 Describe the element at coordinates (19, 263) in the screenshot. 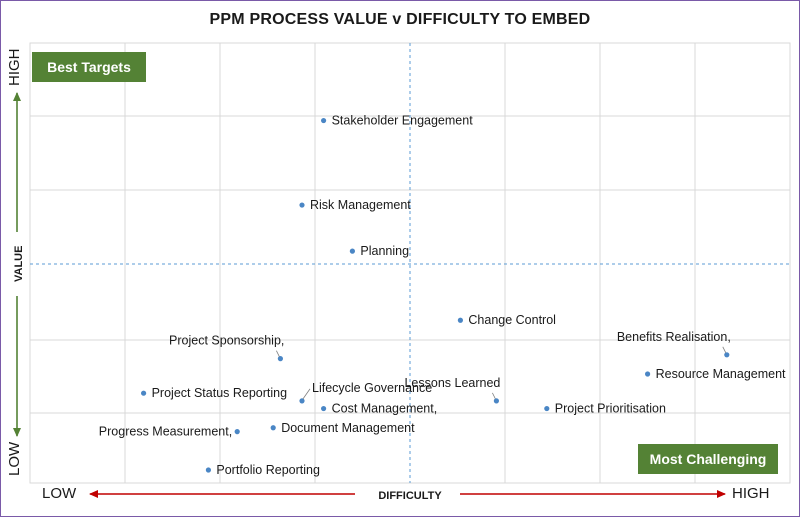

I see `y-axis-title: VALUE` at that location.